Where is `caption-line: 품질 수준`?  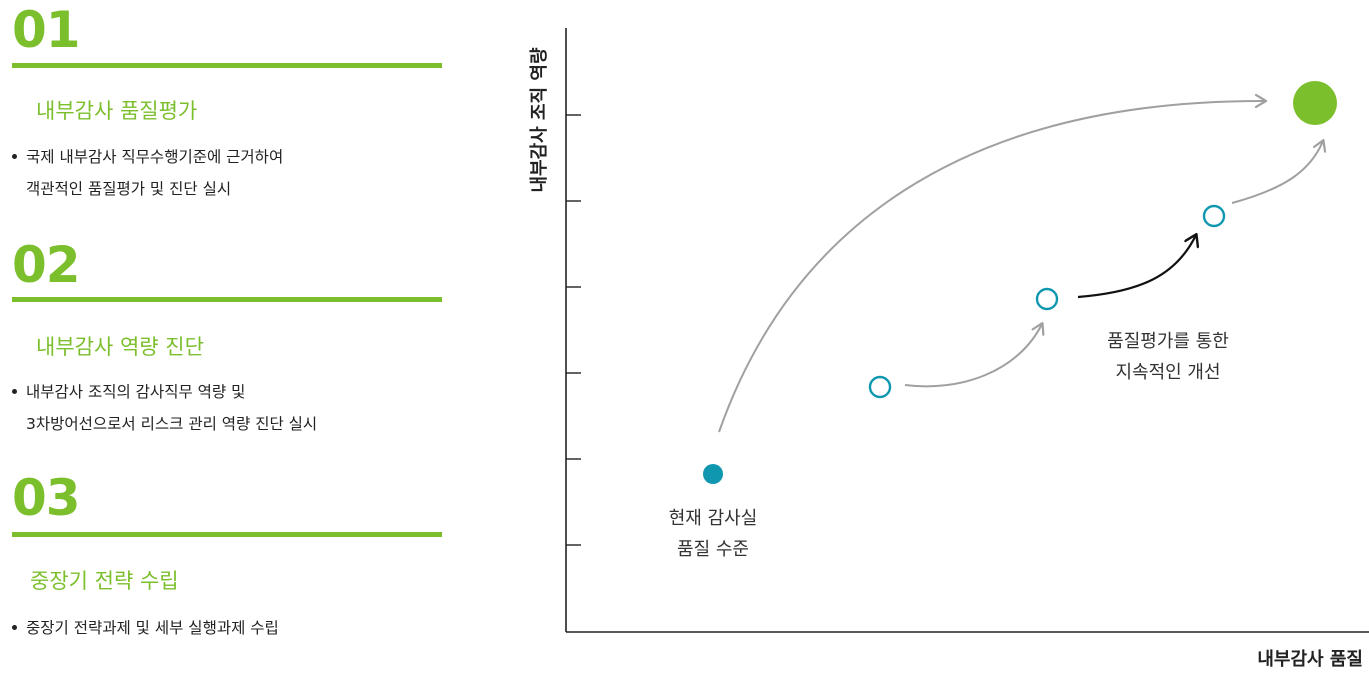
caption-line: 품질 수준 is located at coordinates (713, 549).